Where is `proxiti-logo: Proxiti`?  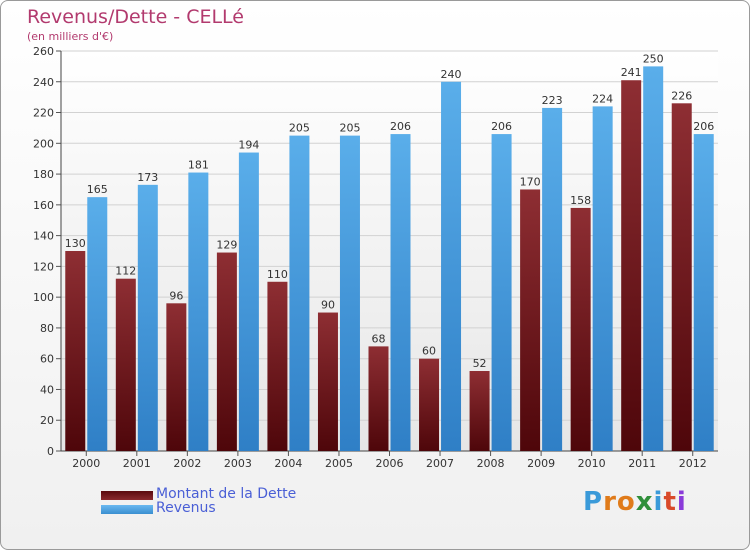 proxiti-logo: Proxiti is located at coordinates (635, 502).